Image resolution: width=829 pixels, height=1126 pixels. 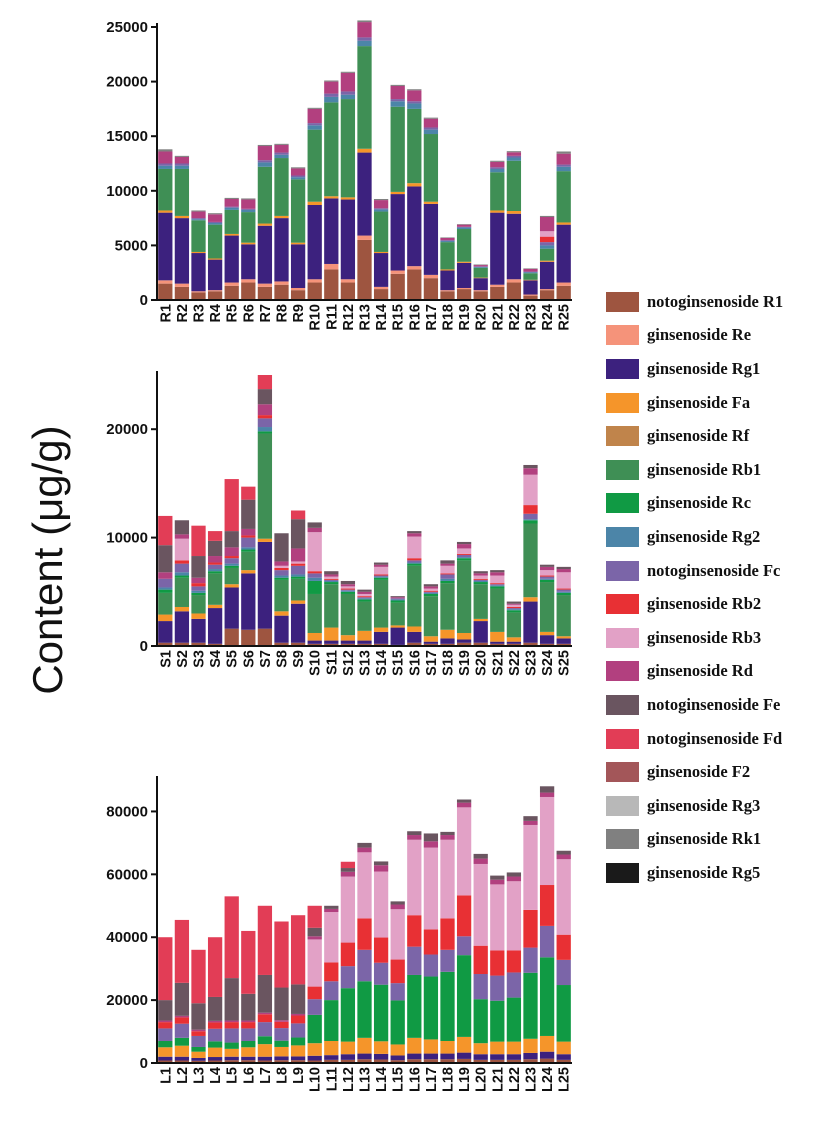 I want to click on x-tick-label: S15, so click(x=399, y=663).